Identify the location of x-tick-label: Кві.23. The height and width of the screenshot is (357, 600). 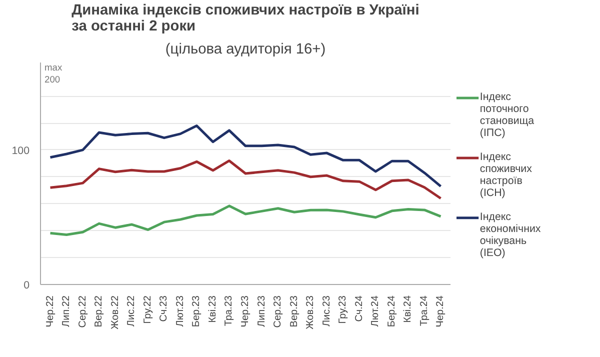
(212, 309).